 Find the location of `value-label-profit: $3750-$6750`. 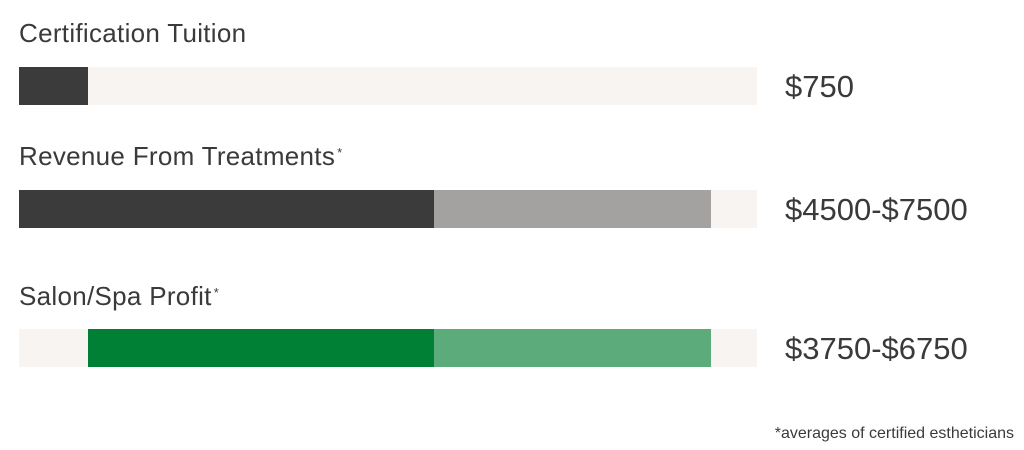

value-label-profit: $3750-$6750 is located at coordinates (876, 348).